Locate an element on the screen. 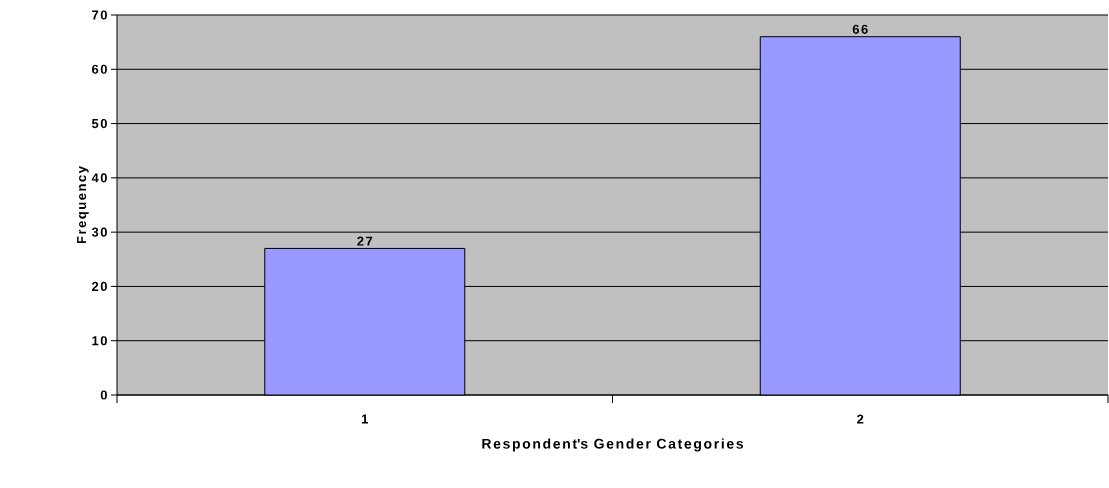 This screenshot has width=1109, height=488. y-tick-label: 50 is located at coordinates (99, 123).